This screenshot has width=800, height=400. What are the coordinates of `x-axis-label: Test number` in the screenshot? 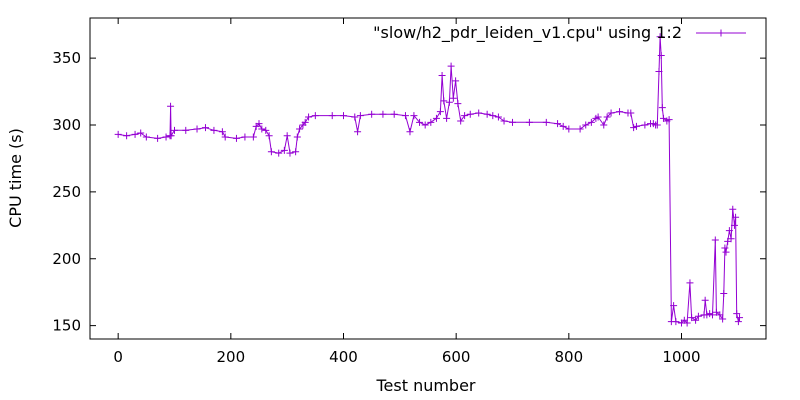 It's located at (425, 385).